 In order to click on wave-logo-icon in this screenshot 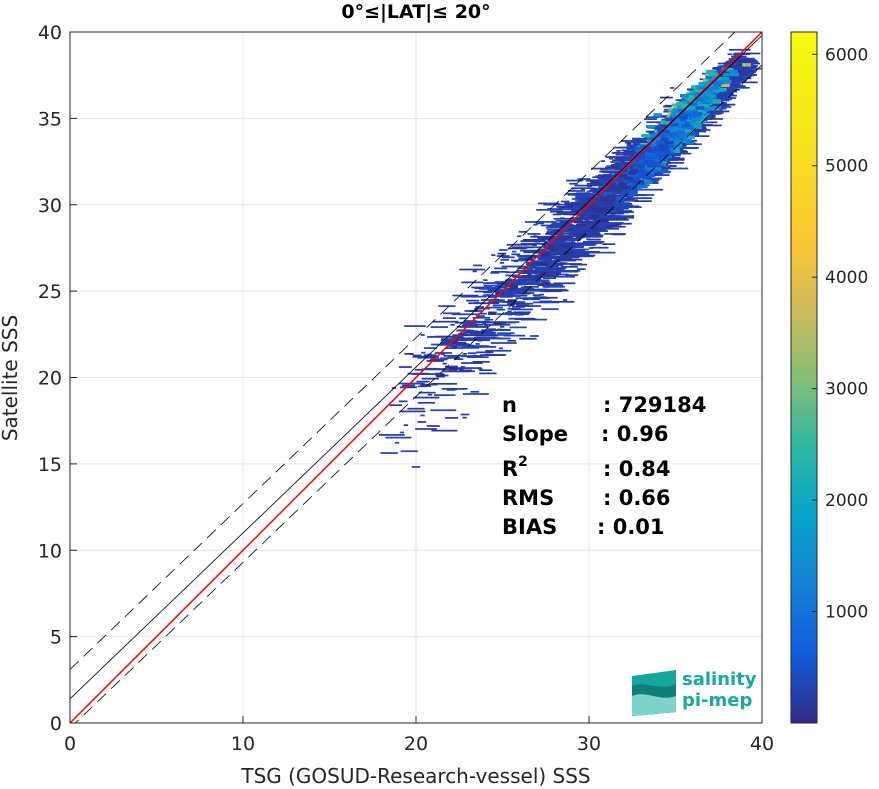, I will do `click(654, 693)`.